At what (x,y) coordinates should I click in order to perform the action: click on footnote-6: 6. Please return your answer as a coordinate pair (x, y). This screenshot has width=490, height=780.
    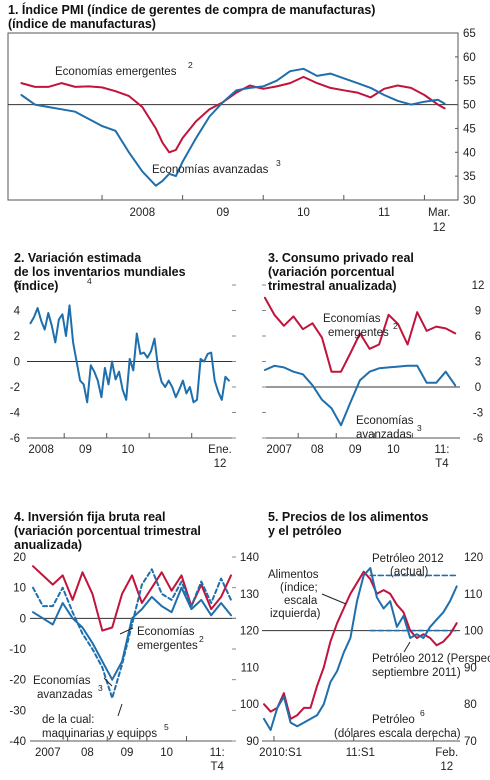
    Looking at the image, I should click on (422, 713).